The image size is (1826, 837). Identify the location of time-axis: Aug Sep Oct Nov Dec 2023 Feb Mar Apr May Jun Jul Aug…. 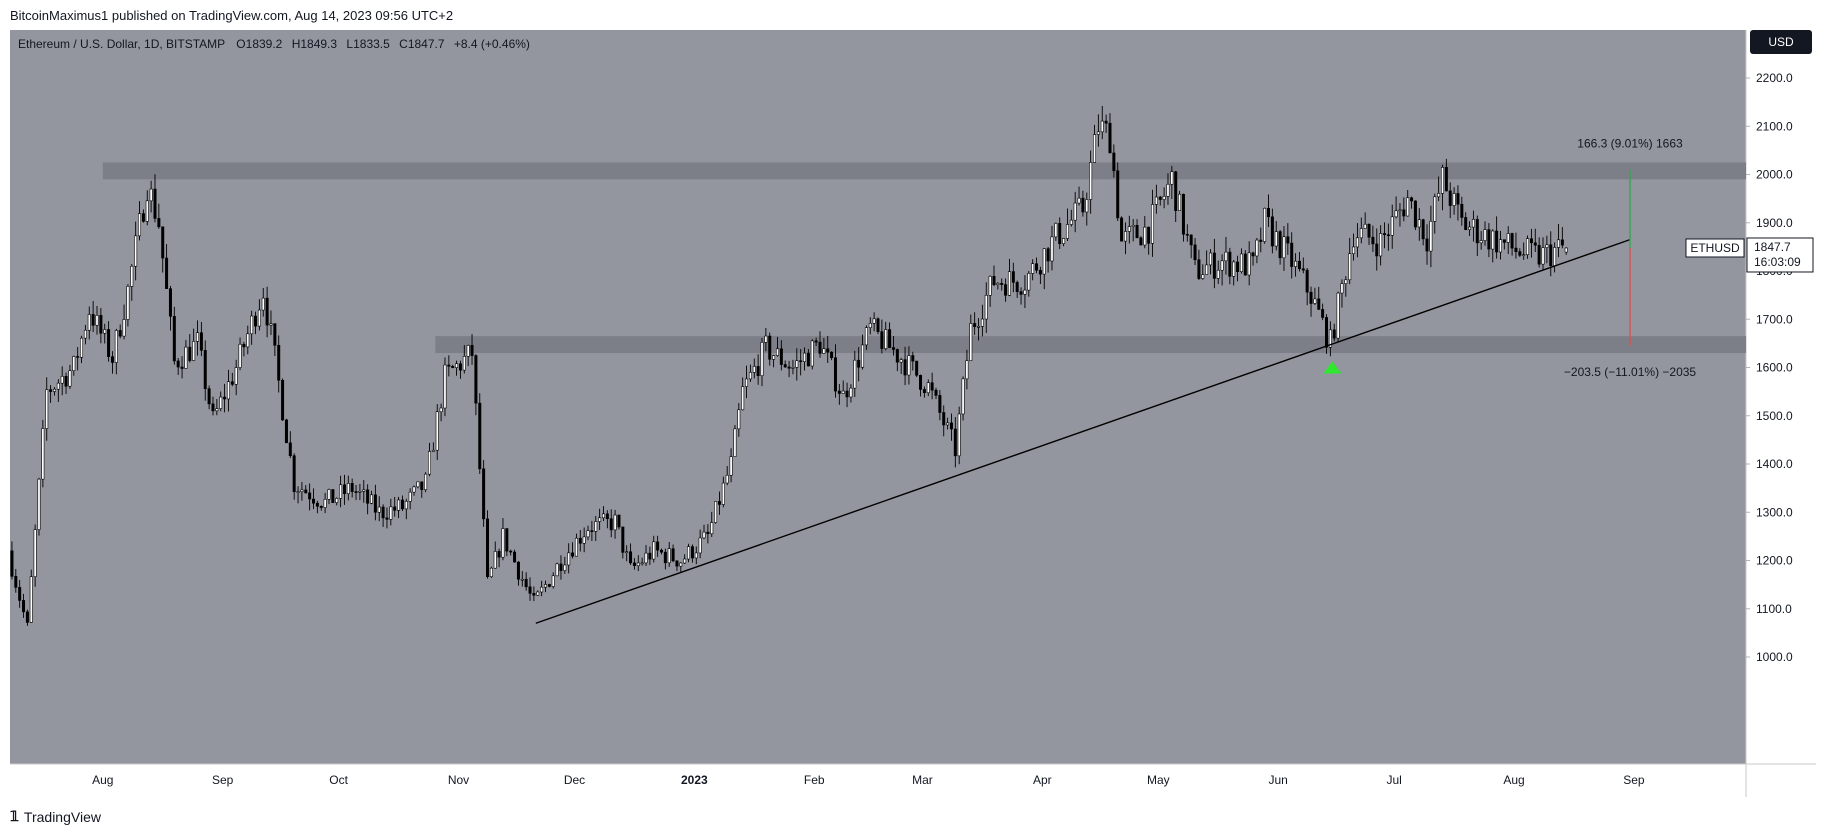
(868, 780).